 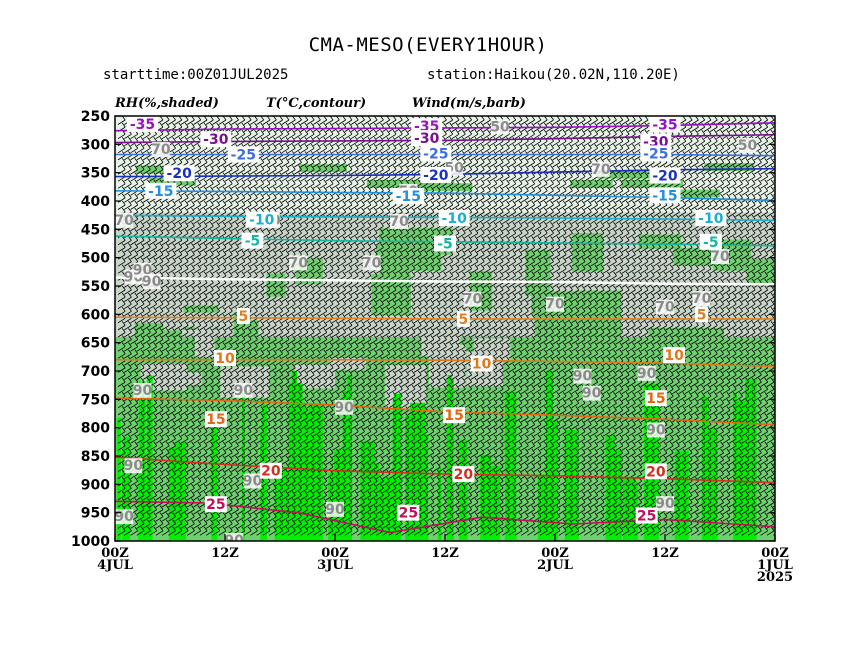 I want to click on y-tick-label: 500, so click(x=95, y=259).